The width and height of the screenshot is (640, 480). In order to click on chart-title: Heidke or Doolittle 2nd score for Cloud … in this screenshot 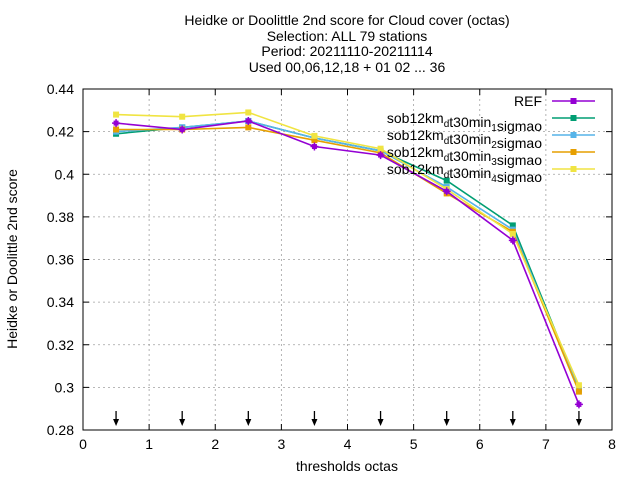, I will do `click(346, 43)`.